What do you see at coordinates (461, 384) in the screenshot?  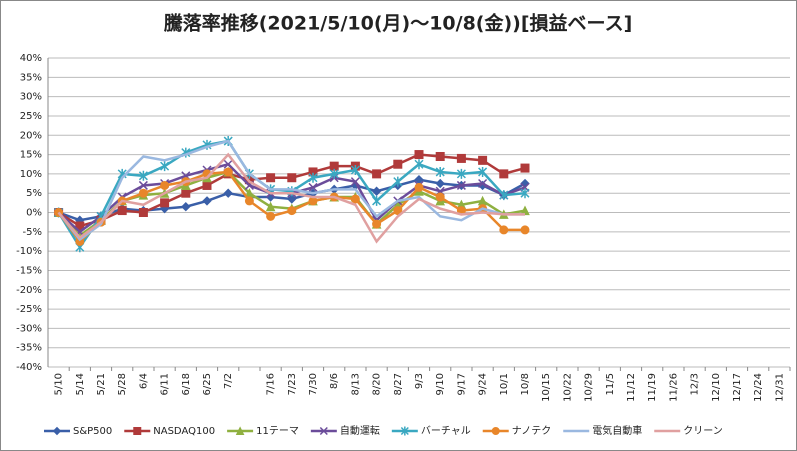 I see `x-tick-label: 9/17` at bounding box center [461, 384].